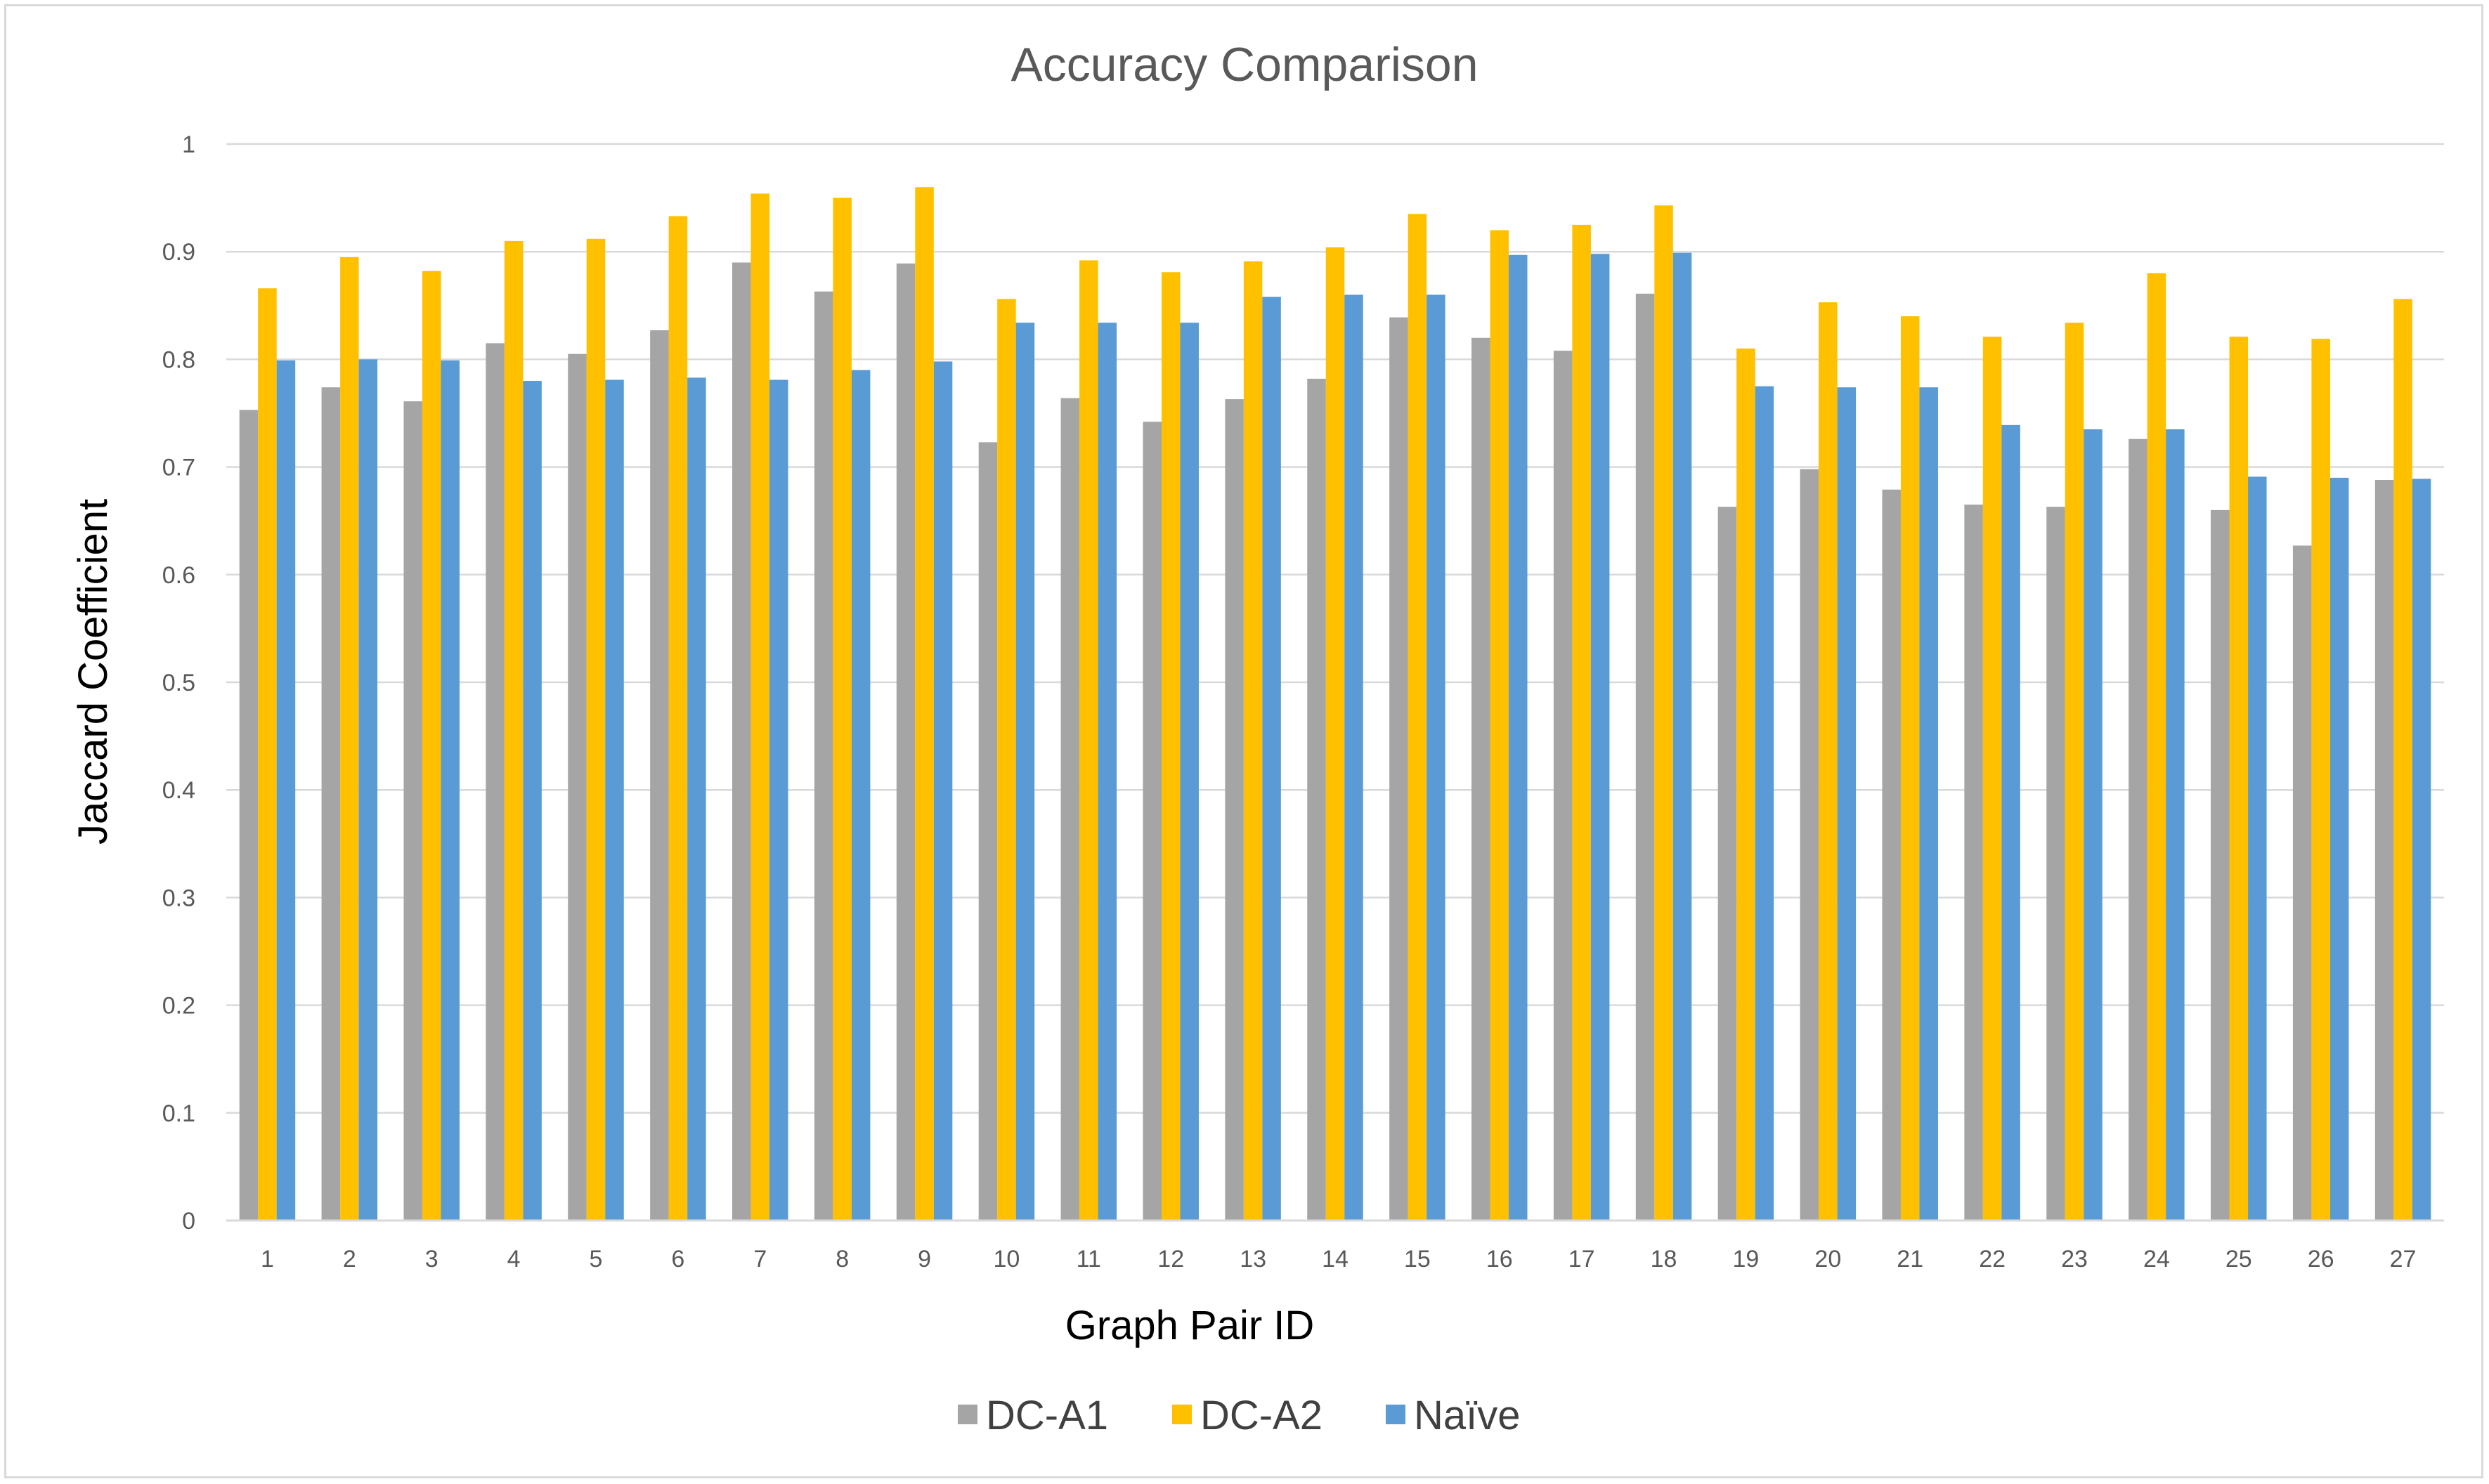  What do you see at coordinates (597, 1259) in the screenshot?
I see `x-tick-label: 5` at bounding box center [597, 1259].